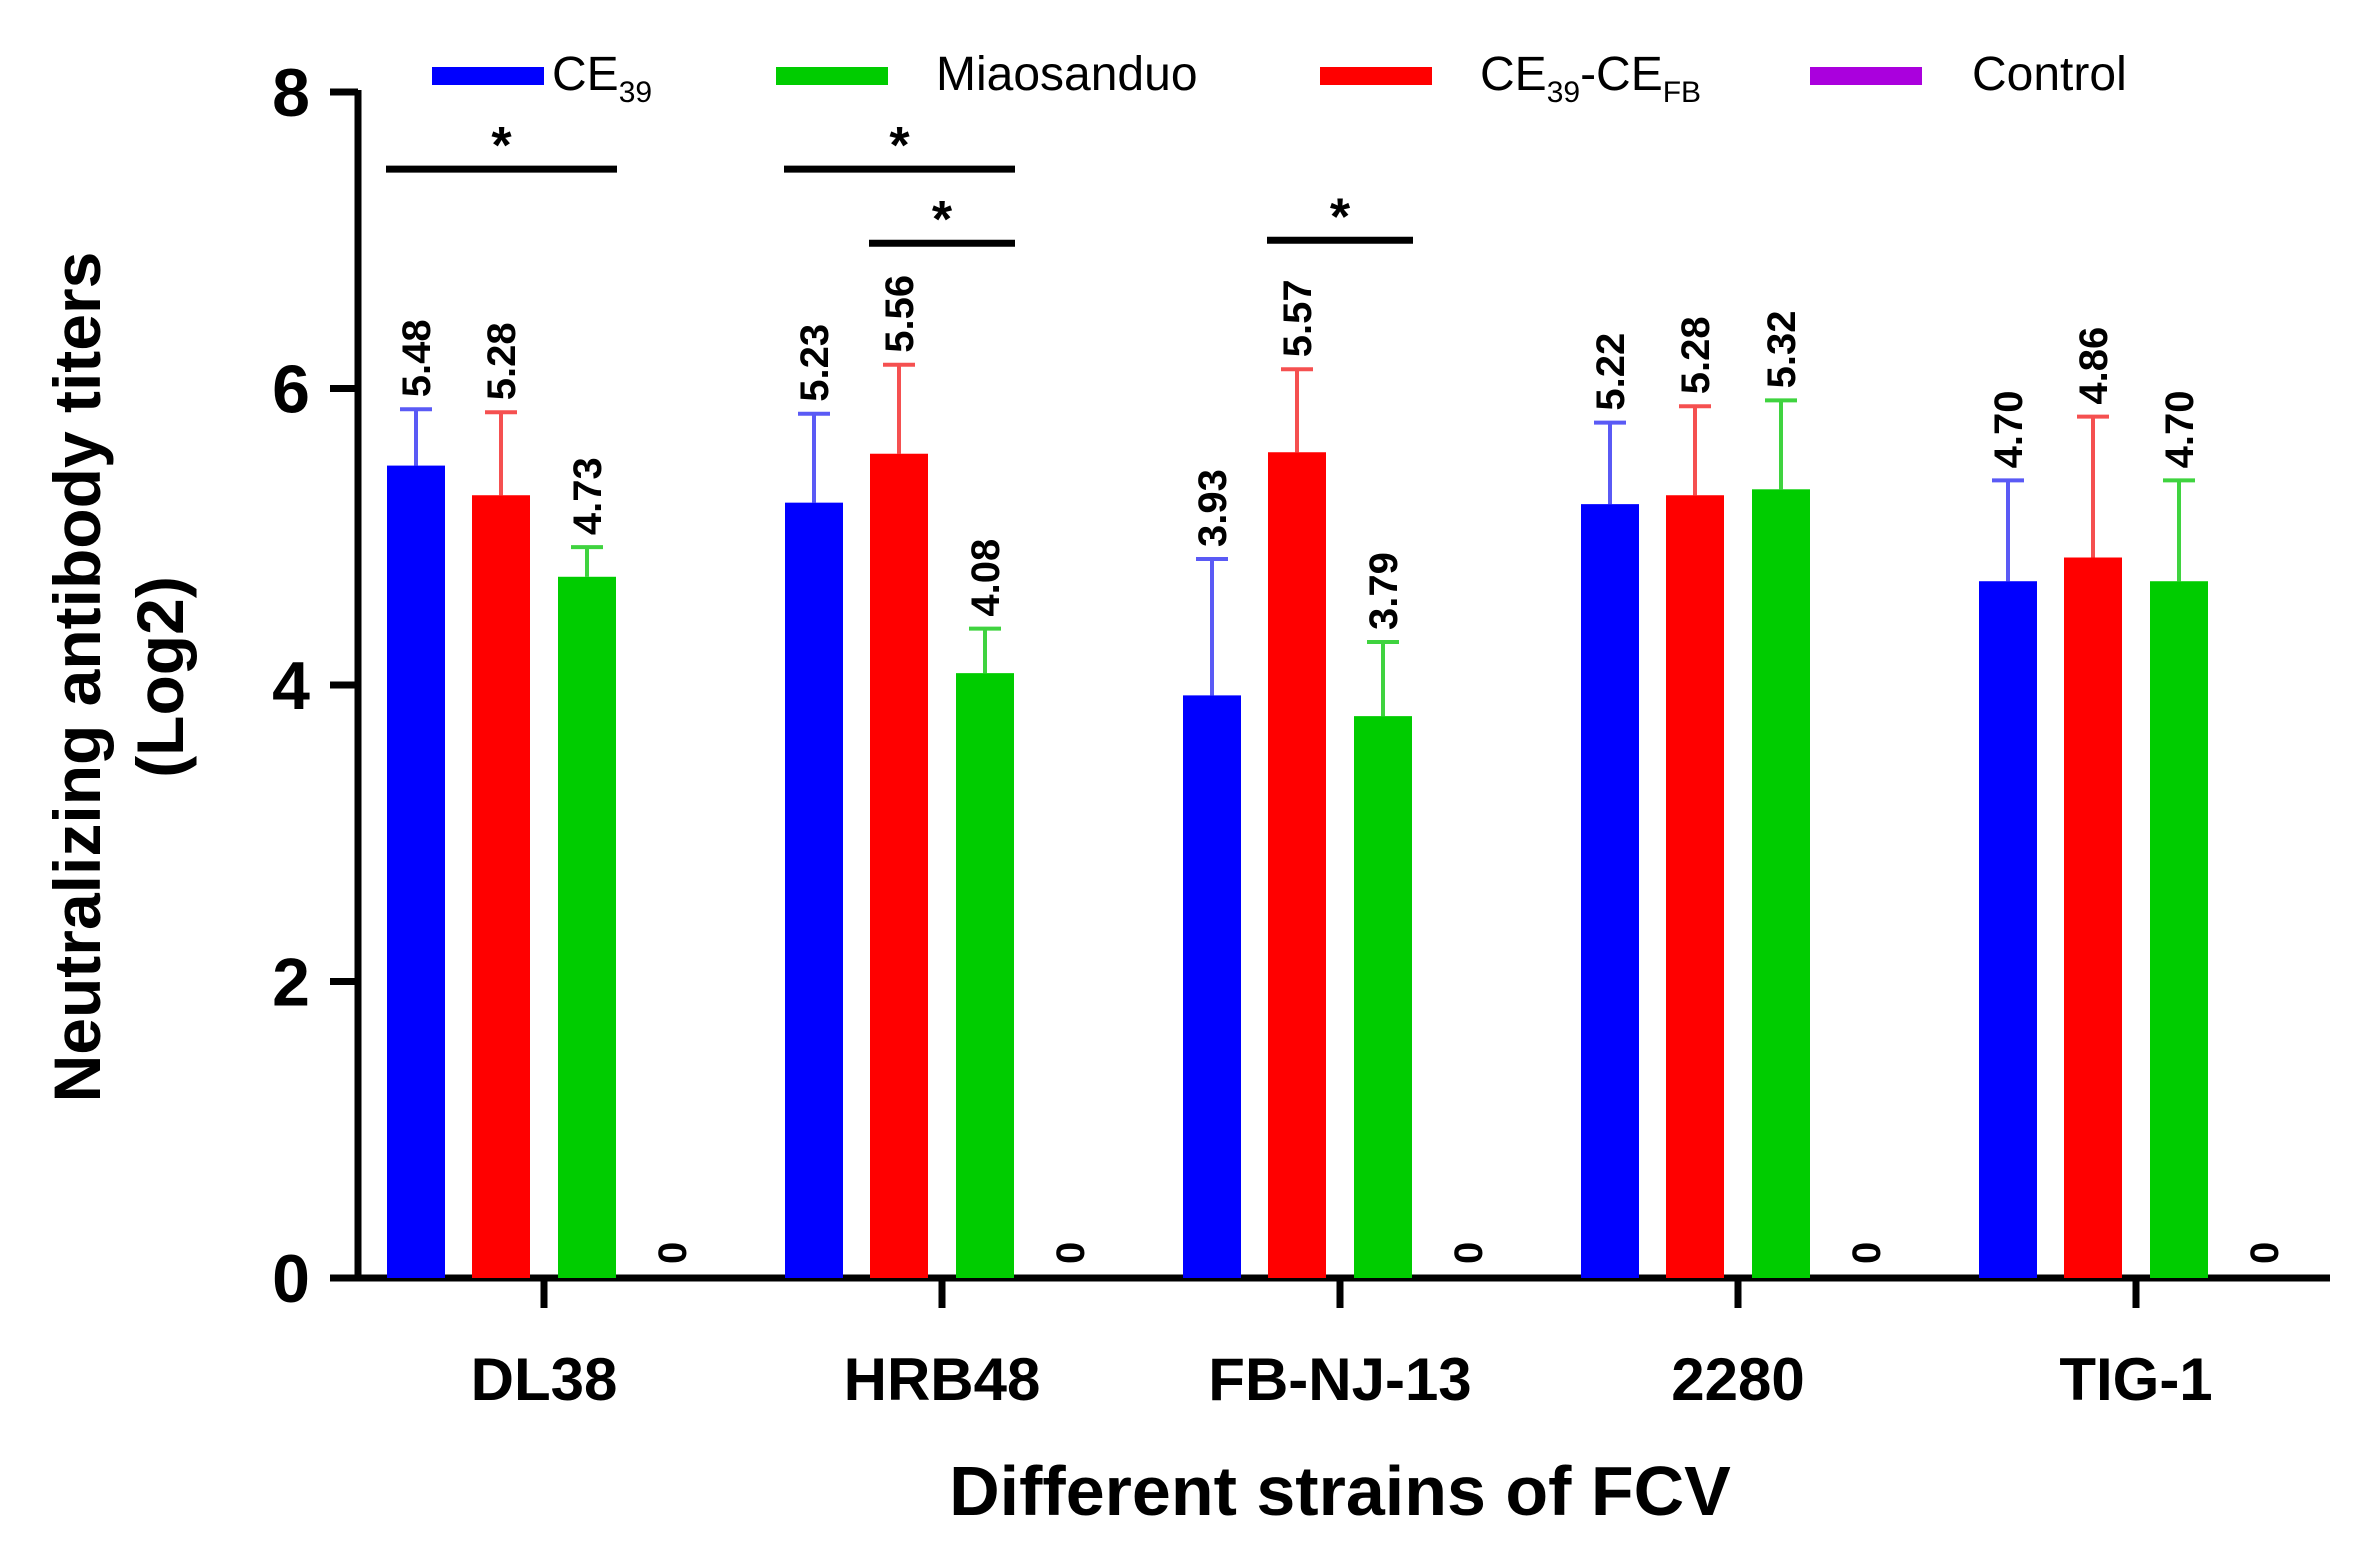 The width and height of the screenshot is (2362, 1556). Describe the element at coordinates (815, 363) in the screenshot. I see `data-label: 5.23` at that location.